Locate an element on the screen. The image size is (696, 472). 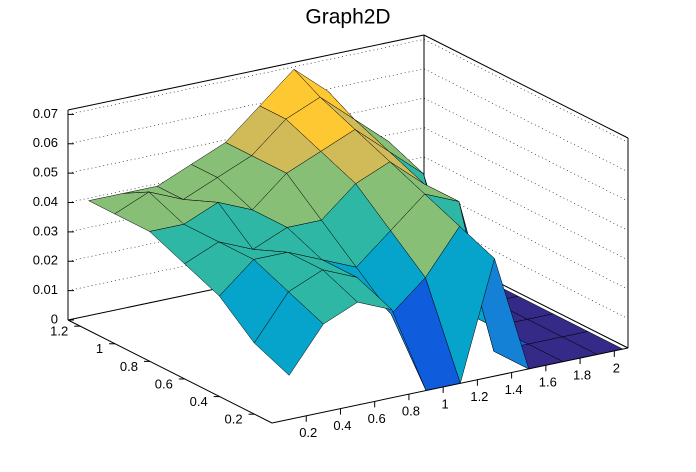
x-tick-label: 1.2 is located at coordinates (479, 396).